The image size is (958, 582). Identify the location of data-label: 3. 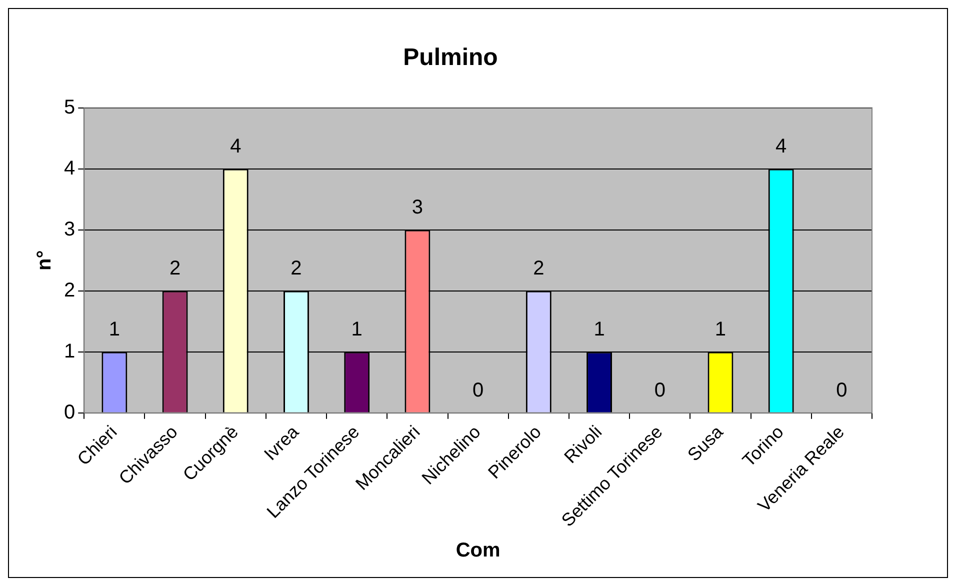
(418, 207).